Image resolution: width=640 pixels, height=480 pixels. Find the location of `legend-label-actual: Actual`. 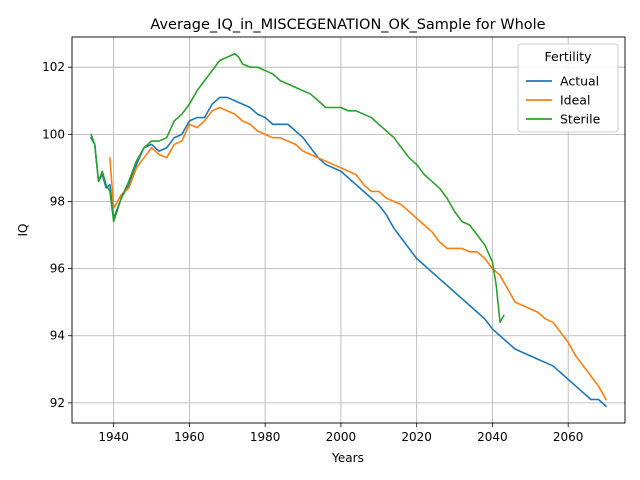

legend-label-actual: Actual is located at coordinates (579, 81).